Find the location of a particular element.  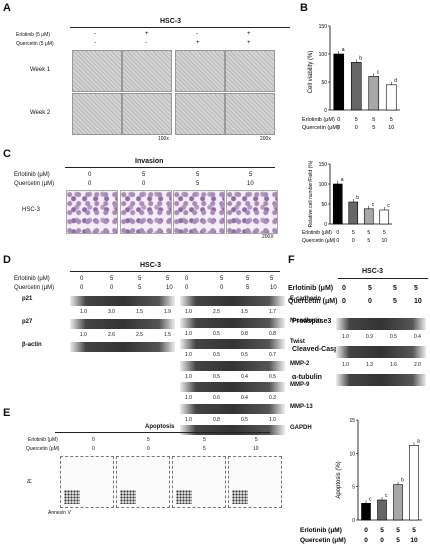

significance-letter: a is located at coordinates (343, 50).